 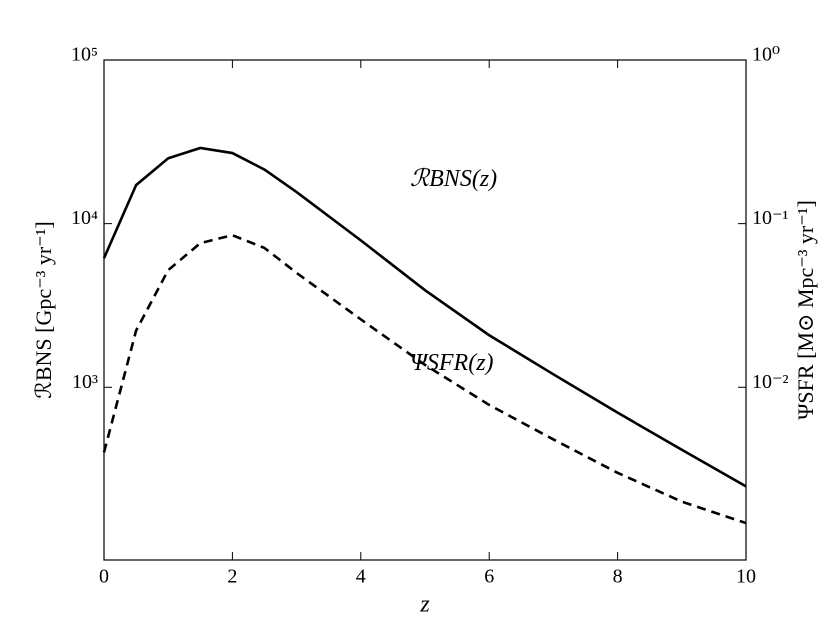 I want to click on y2-tick-label: 10⁻¹, so click(x=770, y=218).